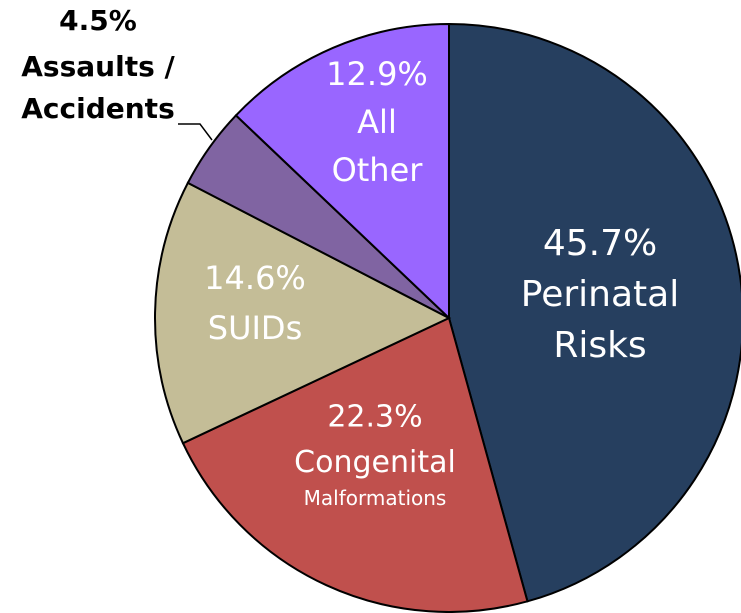  What do you see at coordinates (98, 20) in the screenshot?
I see `data-label: 4.5%` at bounding box center [98, 20].